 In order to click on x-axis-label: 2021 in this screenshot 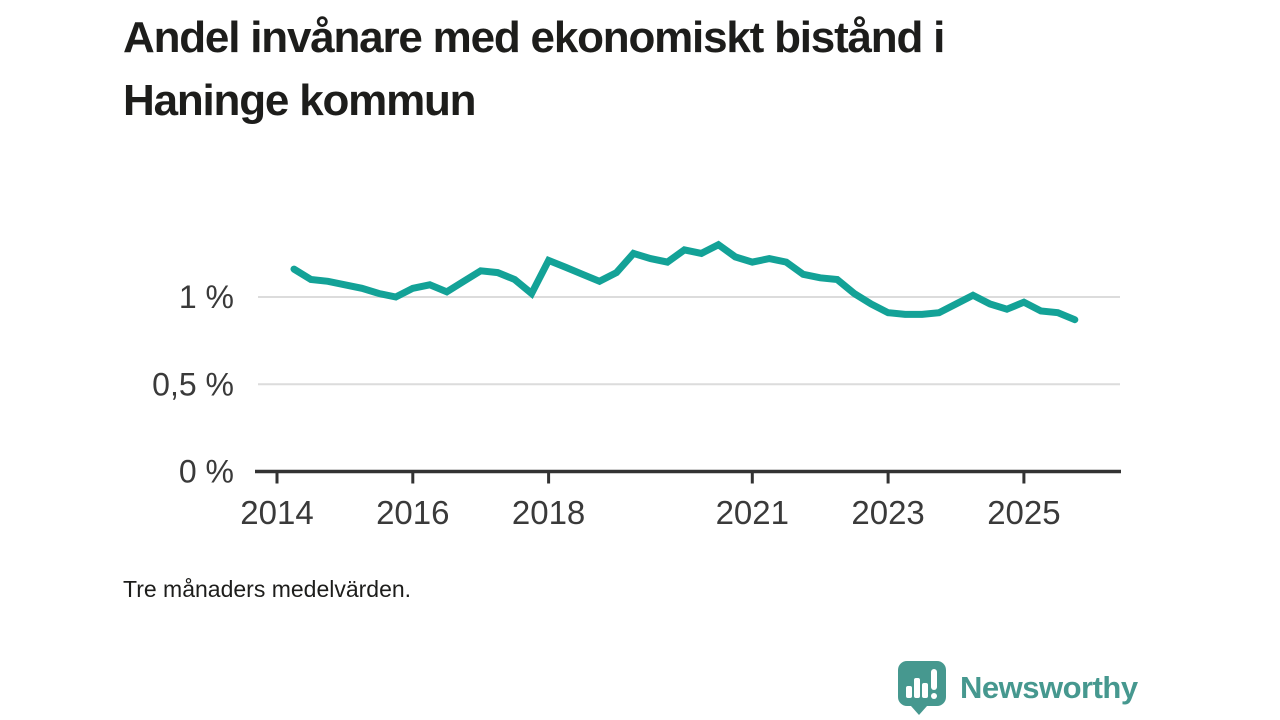, I will do `click(752, 512)`.